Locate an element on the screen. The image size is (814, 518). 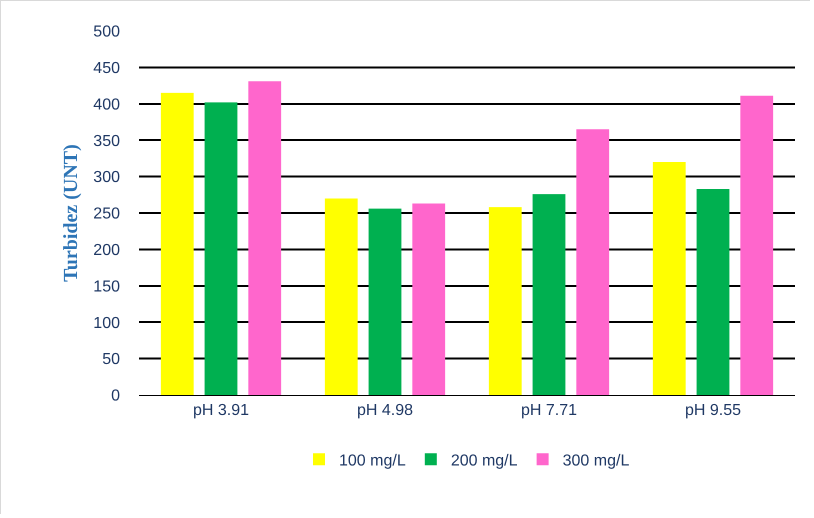
legend-label: 200 mg/L is located at coordinates (484, 461).